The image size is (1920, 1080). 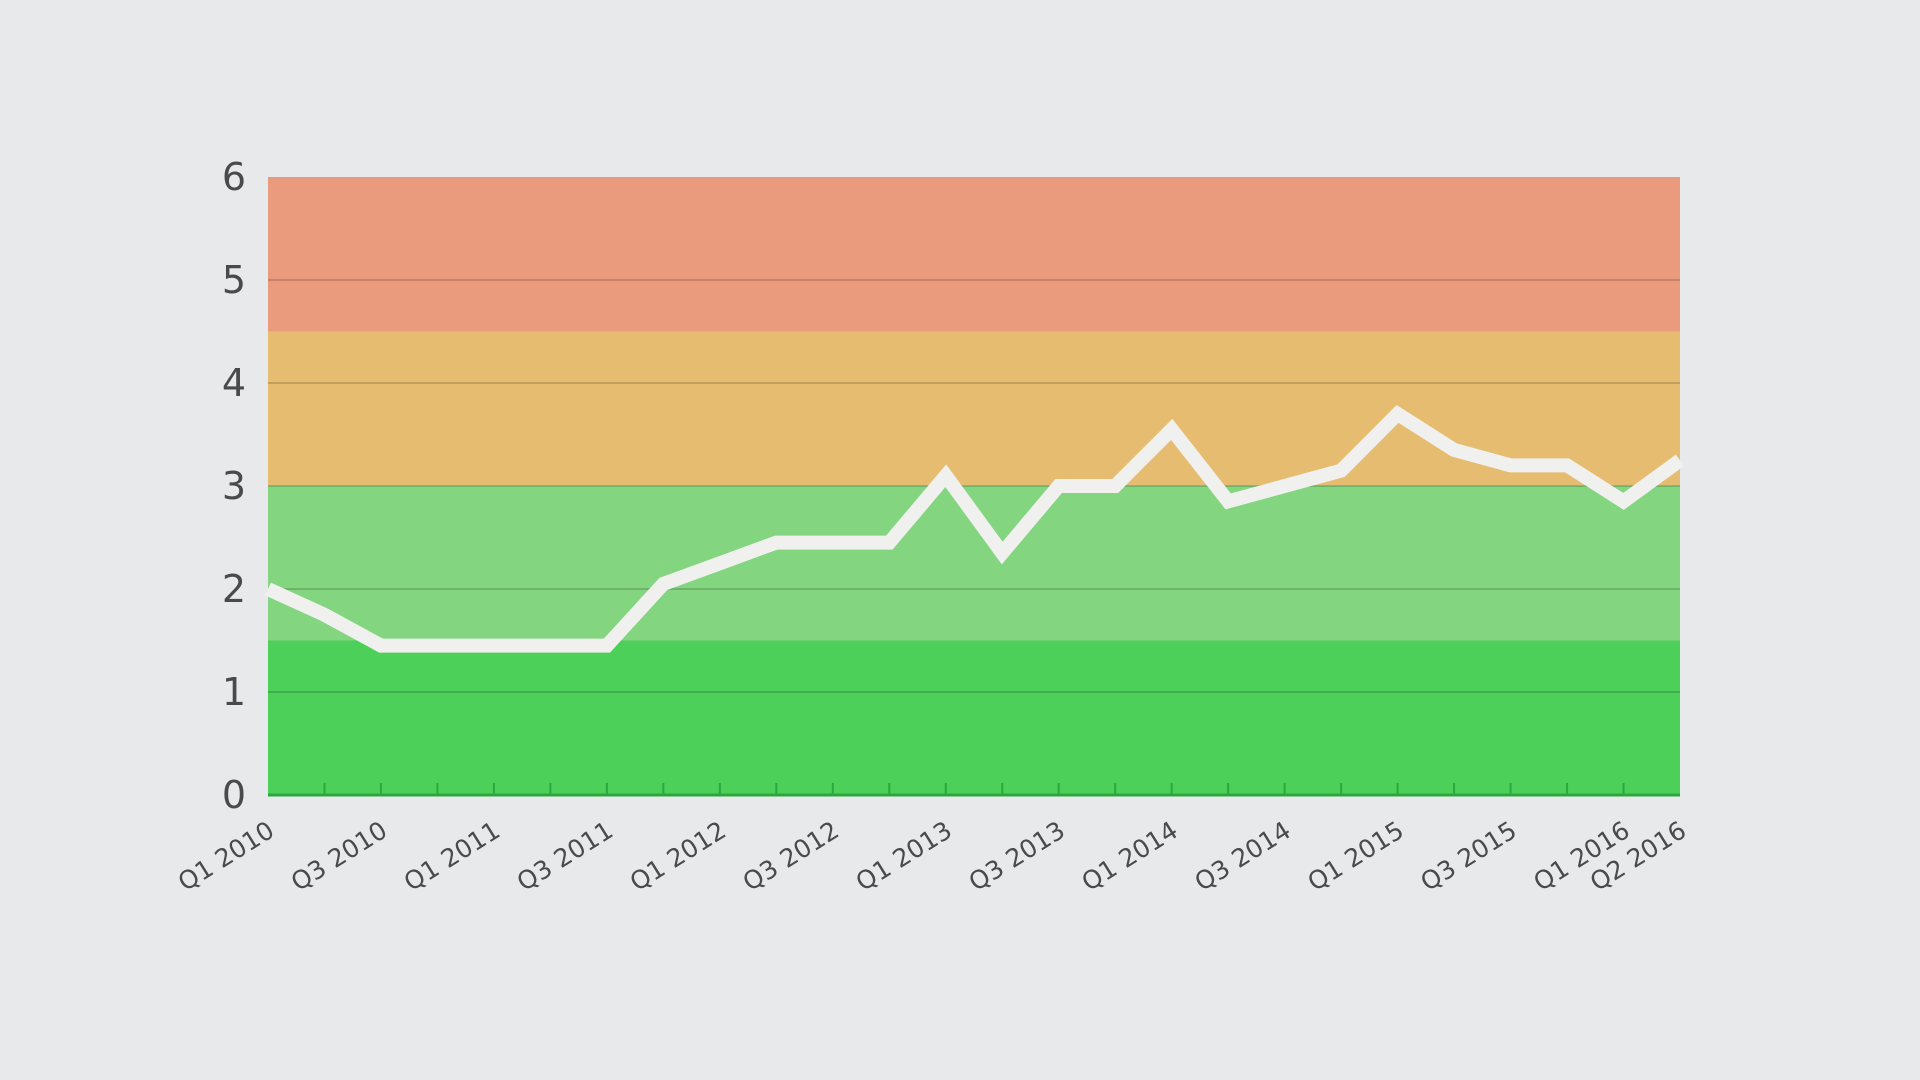 I want to click on y-tick-label: 0, so click(x=234, y=795).